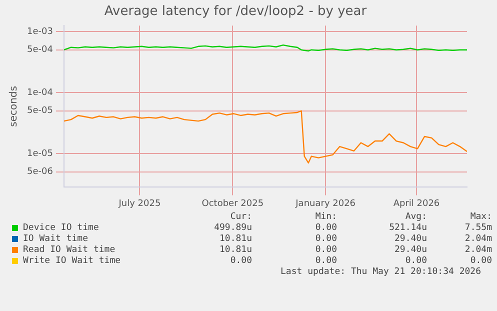 This screenshot has height=311, width=497. What do you see at coordinates (236, 12) in the screenshot?
I see `chart-title: Average latency for /dev/loop2 - by year` at bounding box center [236, 12].